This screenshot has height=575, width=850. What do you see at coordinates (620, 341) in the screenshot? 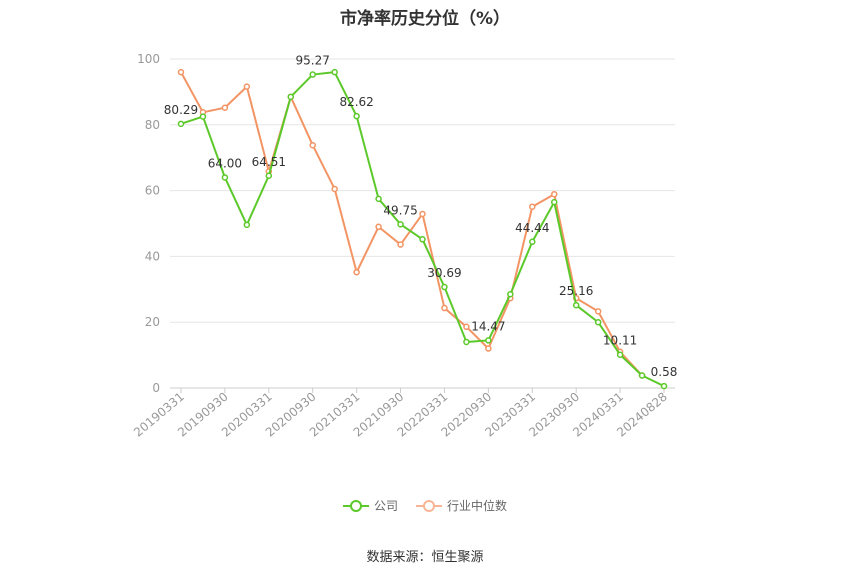
I see `data-label: 10.11` at bounding box center [620, 341].